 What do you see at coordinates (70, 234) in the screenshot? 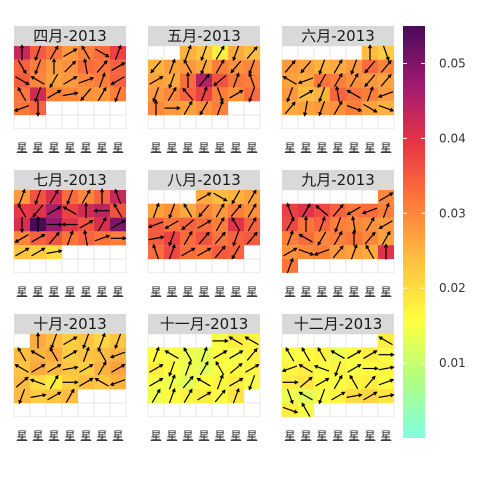
I see `month-panel: 七月-2013星星星星星星星` at bounding box center [70, 234].